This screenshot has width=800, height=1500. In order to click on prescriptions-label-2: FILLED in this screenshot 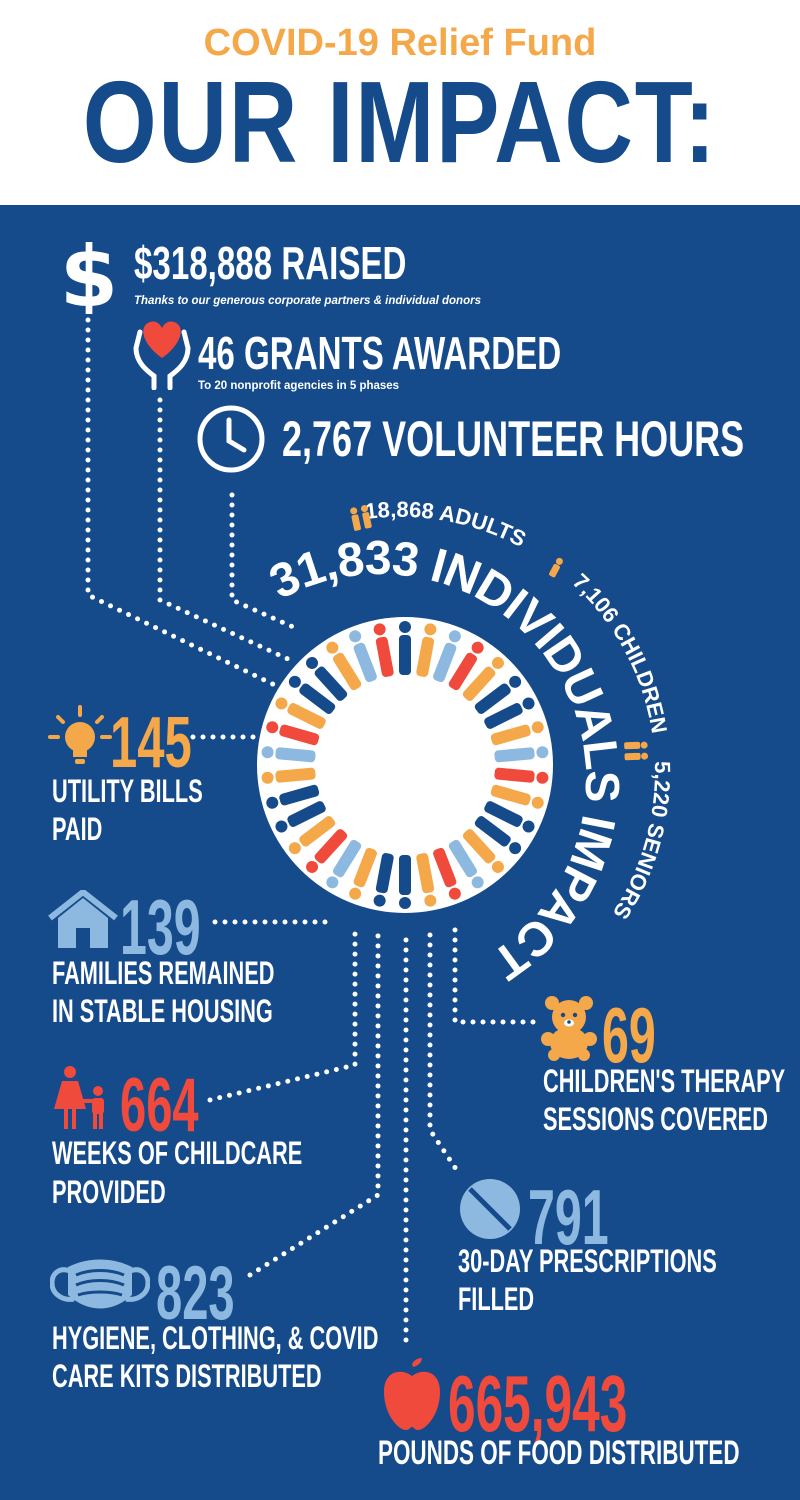, I will do `click(496, 1299)`.